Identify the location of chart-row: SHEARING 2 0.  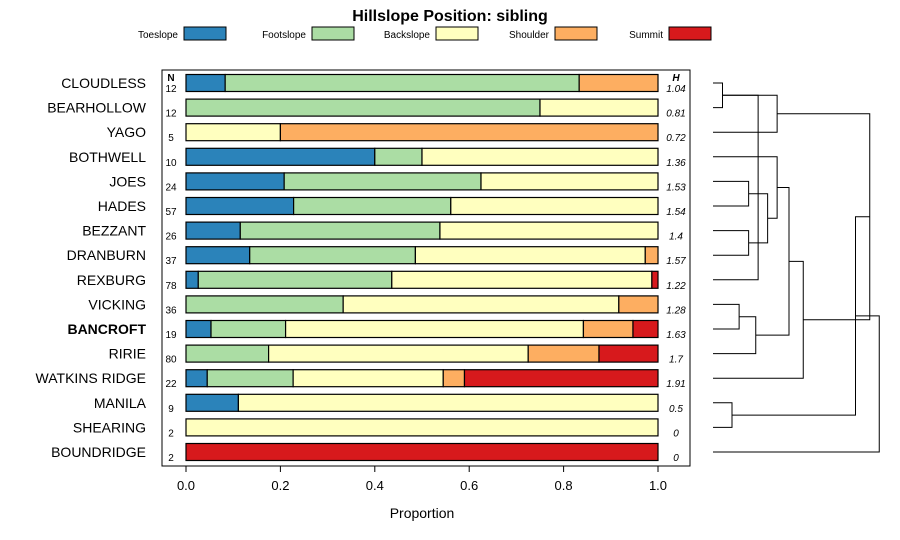
(376, 428).